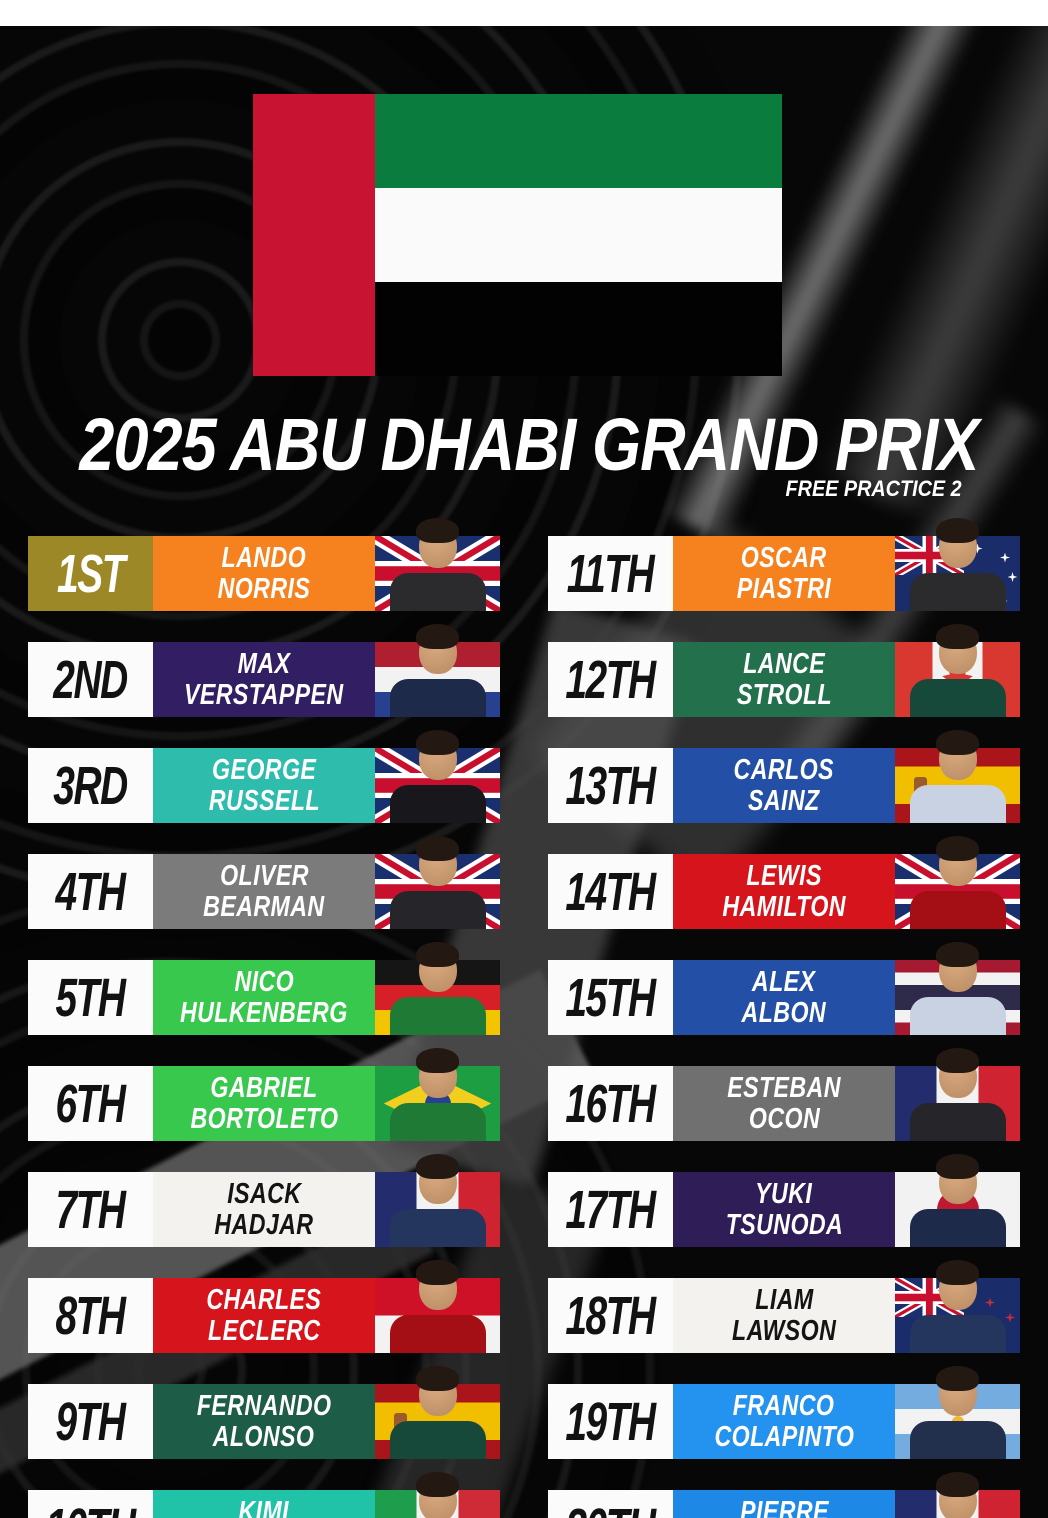 This screenshot has width=1048, height=1518. I want to click on driver-last-name: STROLL, so click(784, 694).